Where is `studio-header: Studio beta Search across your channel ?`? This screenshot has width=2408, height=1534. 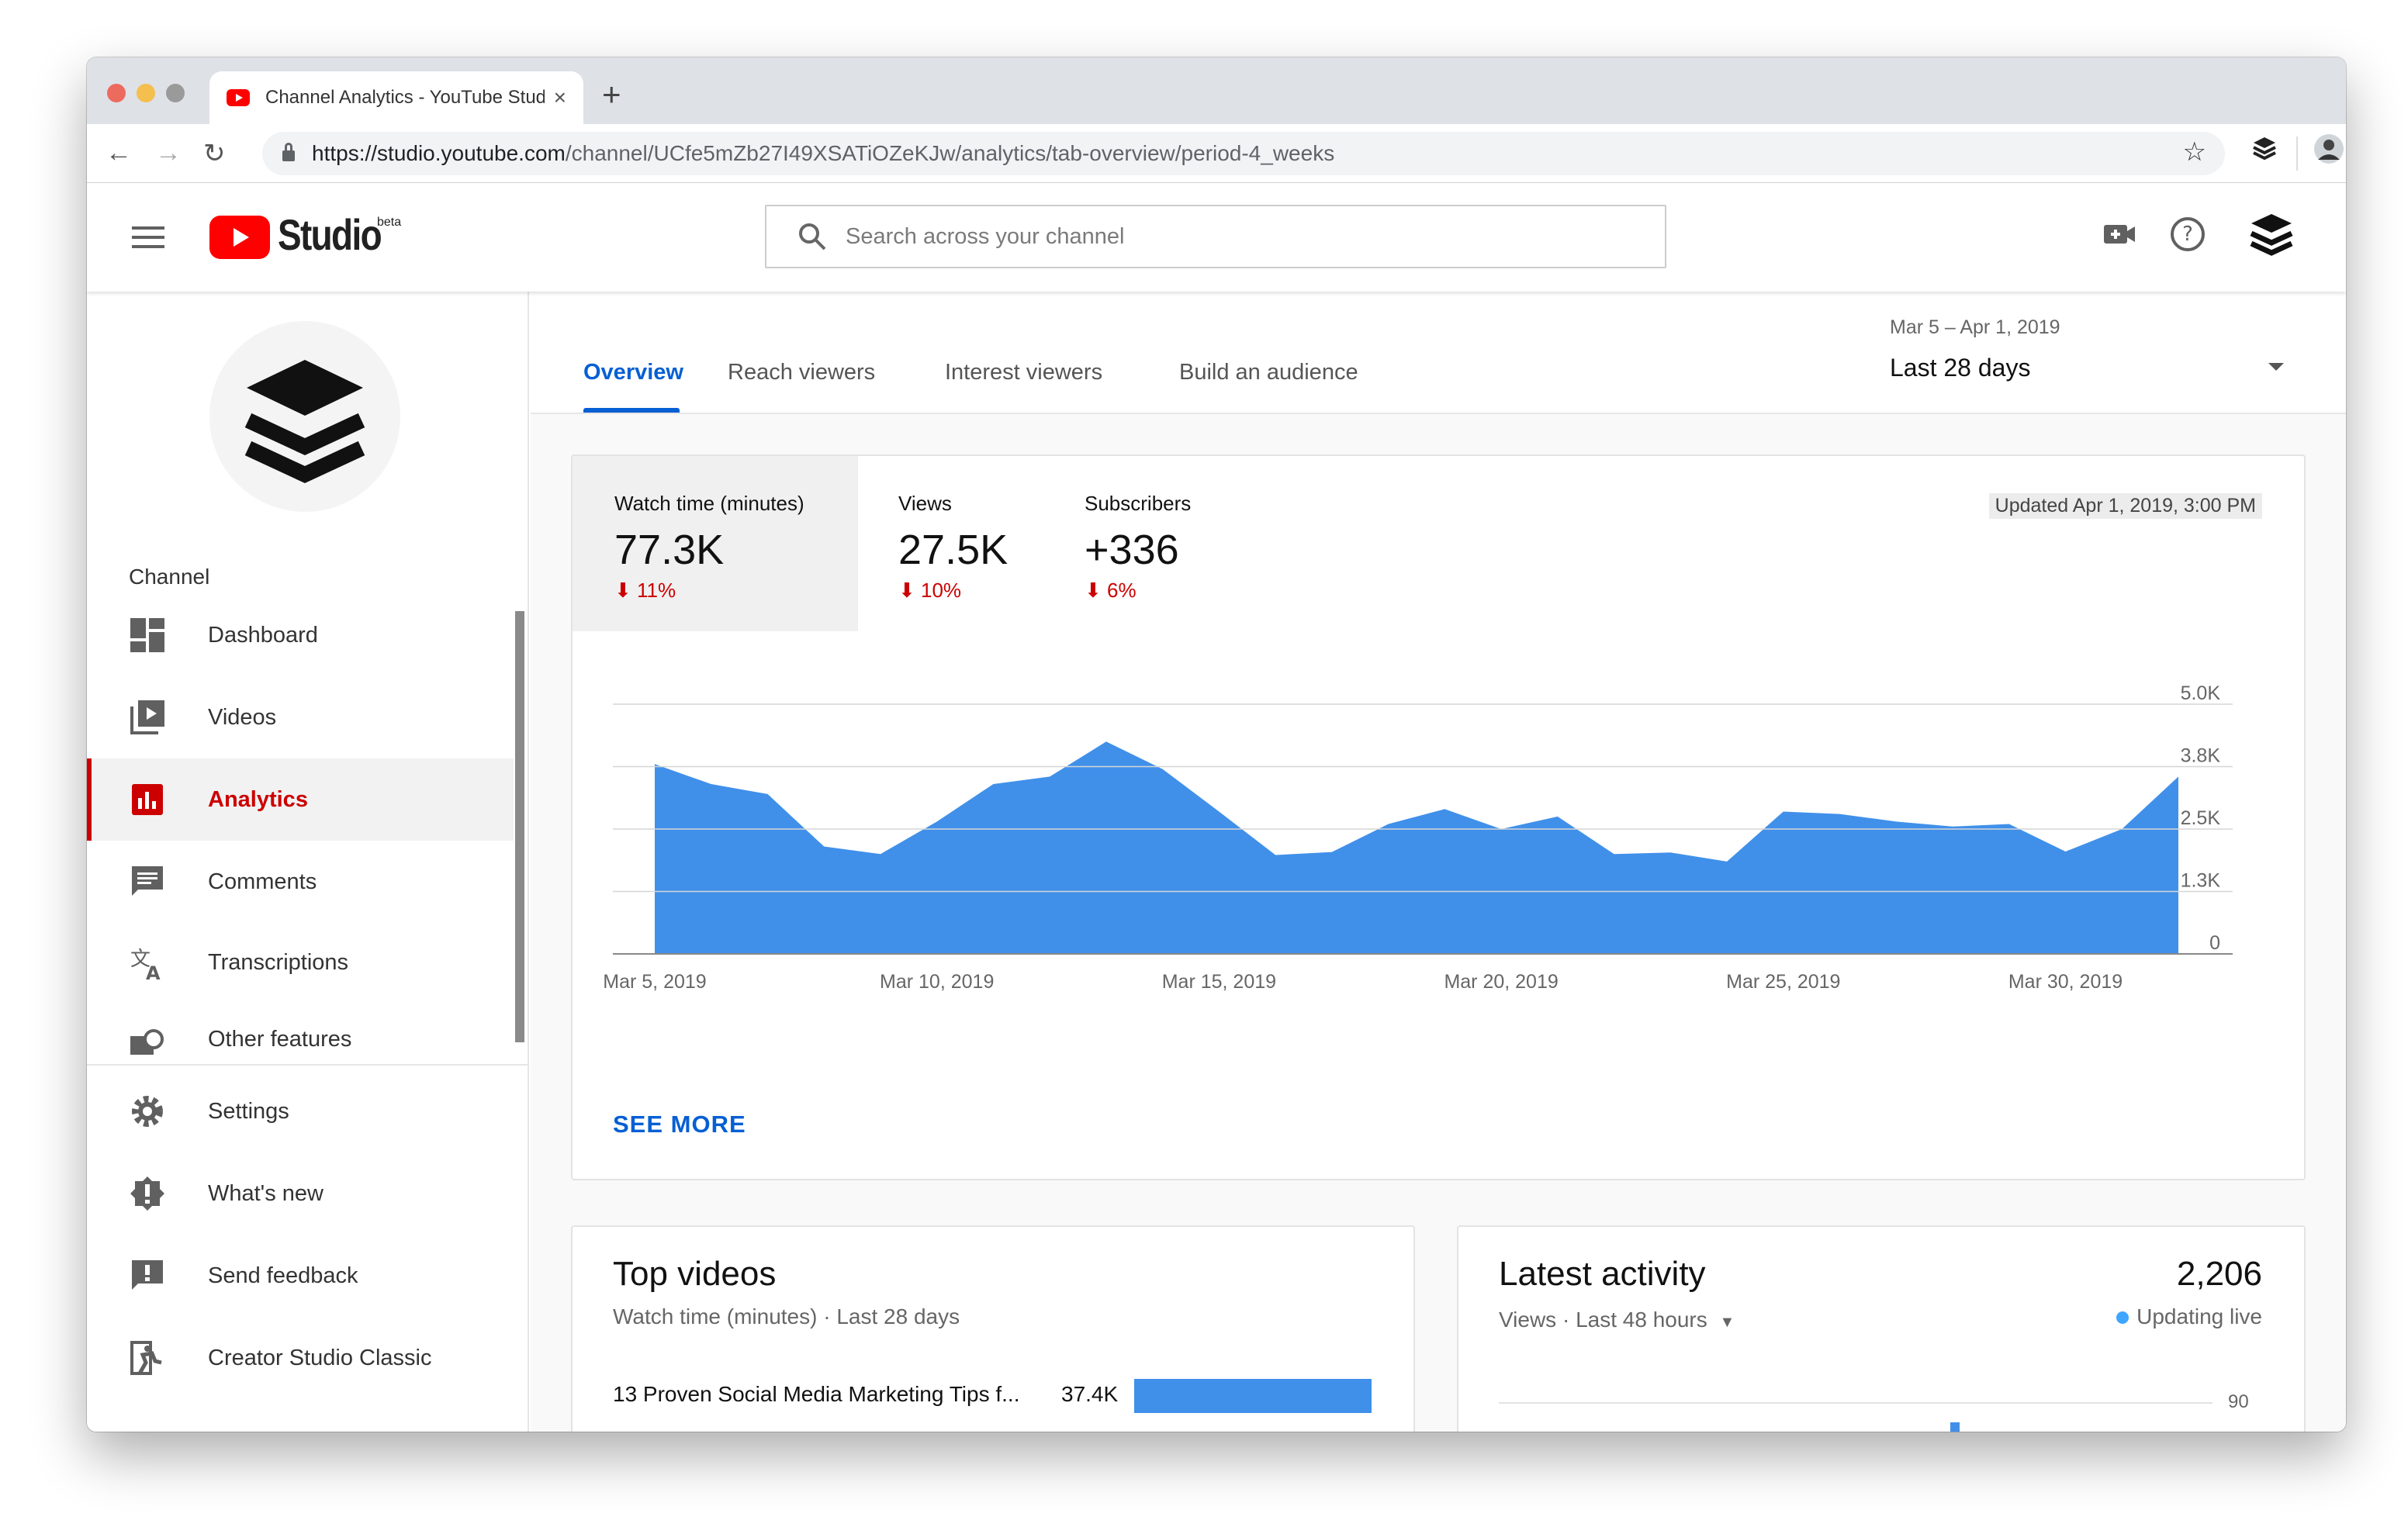
studio-header: Studio beta Search across your channel ? is located at coordinates (1216, 237).